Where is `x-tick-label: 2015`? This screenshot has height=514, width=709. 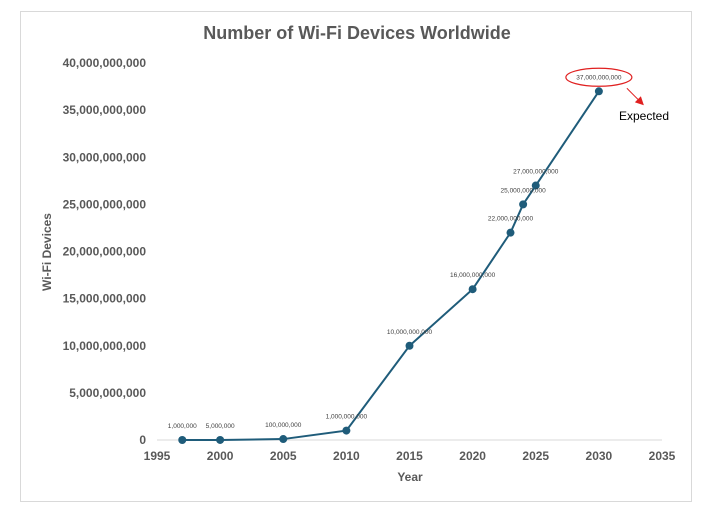
x-tick-label: 2015 is located at coordinates (409, 456).